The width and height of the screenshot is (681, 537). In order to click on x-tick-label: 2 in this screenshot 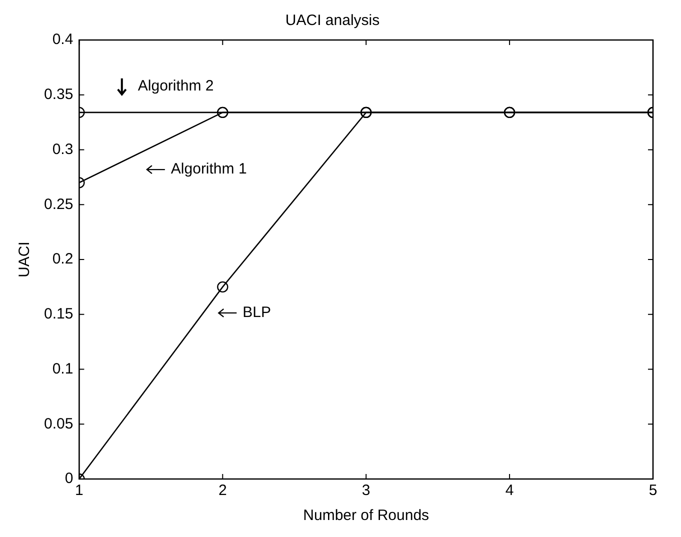, I will do `click(222, 491)`.